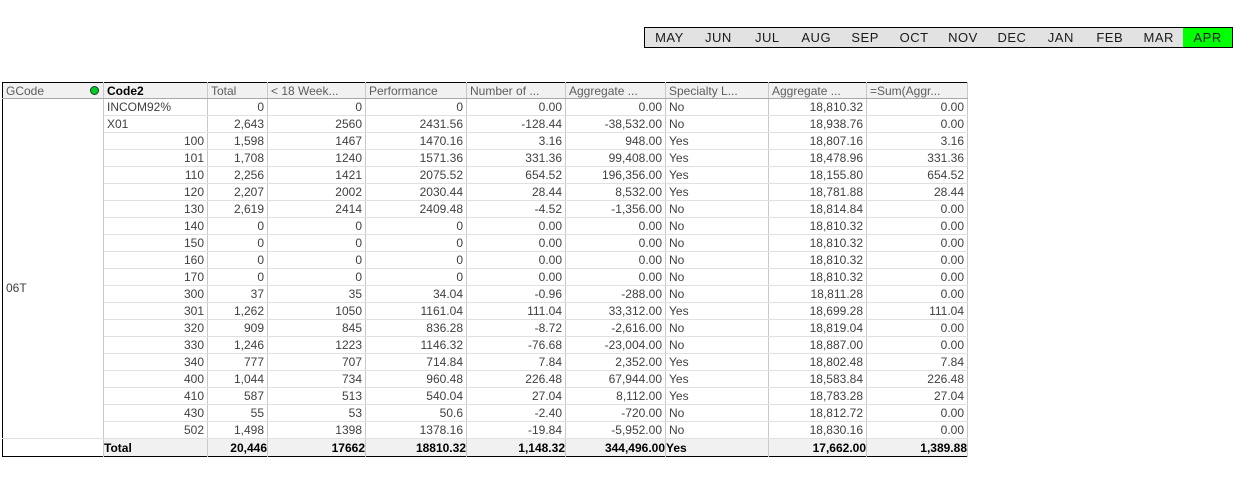 Image resolution: width=1250 pixels, height=477 pixels. Describe the element at coordinates (516, 362) in the screenshot. I see `value-cell: 7.84` at that location.